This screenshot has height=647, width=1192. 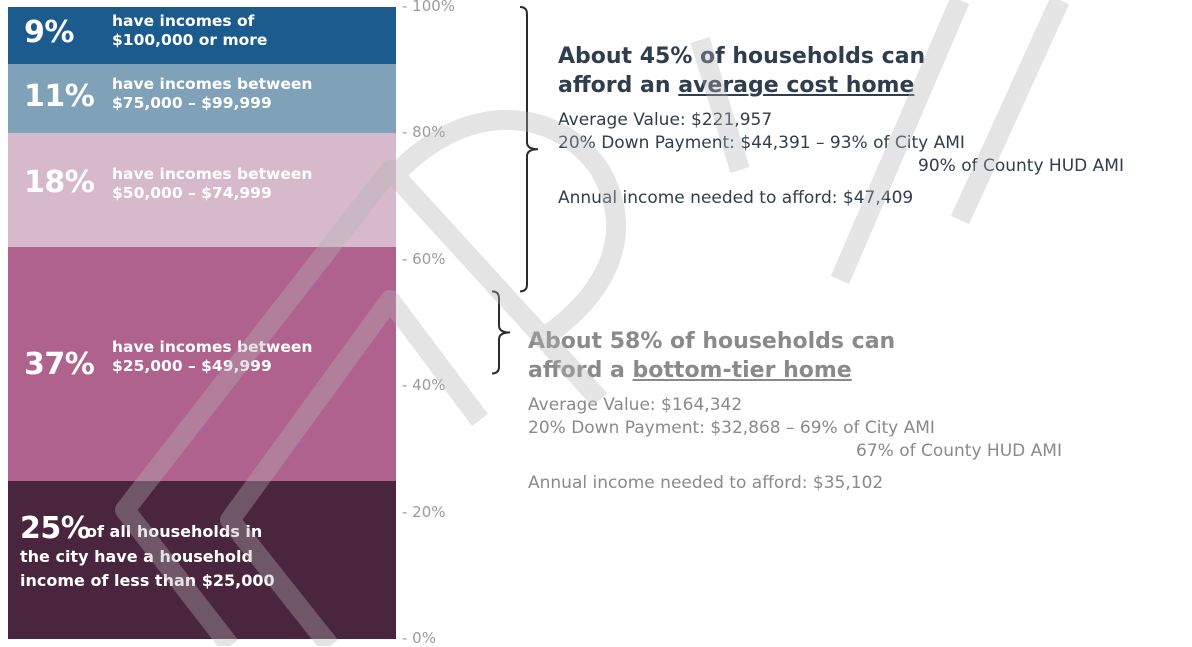 I want to click on annotation-heading-emphasis: bottom-tier home, so click(x=742, y=370).